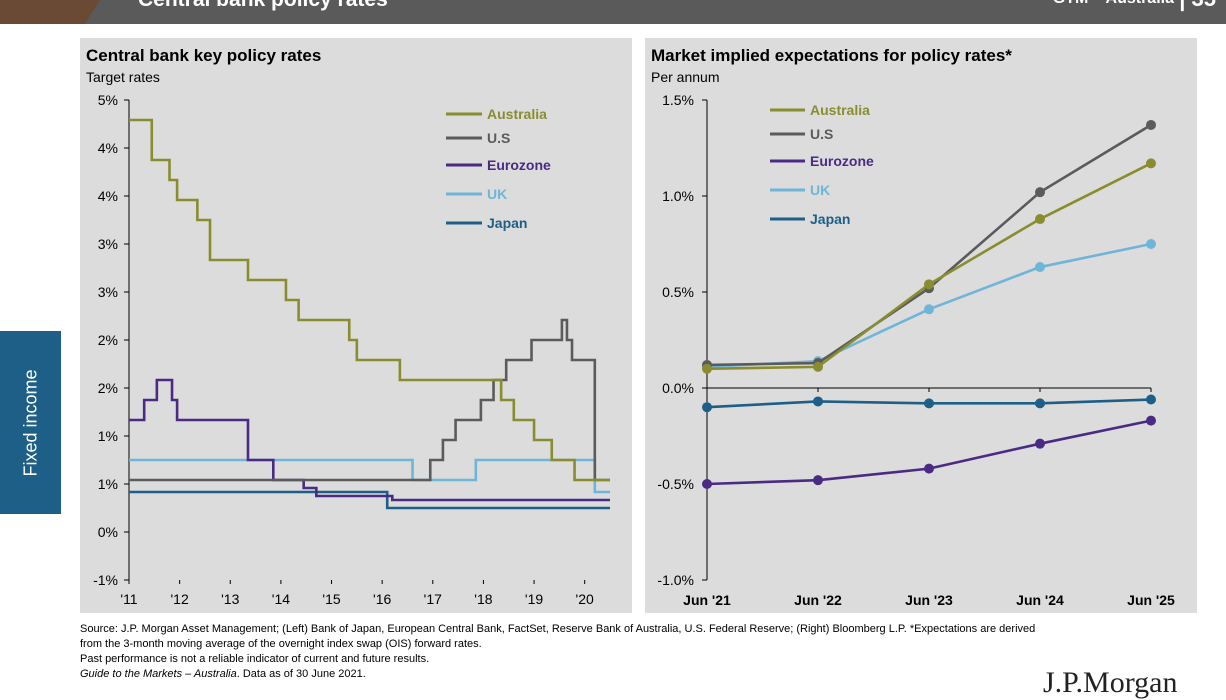 The width and height of the screenshot is (1226, 700). What do you see at coordinates (1113, 4) in the screenshot?
I see `series-label: GTM – Australia` at bounding box center [1113, 4].